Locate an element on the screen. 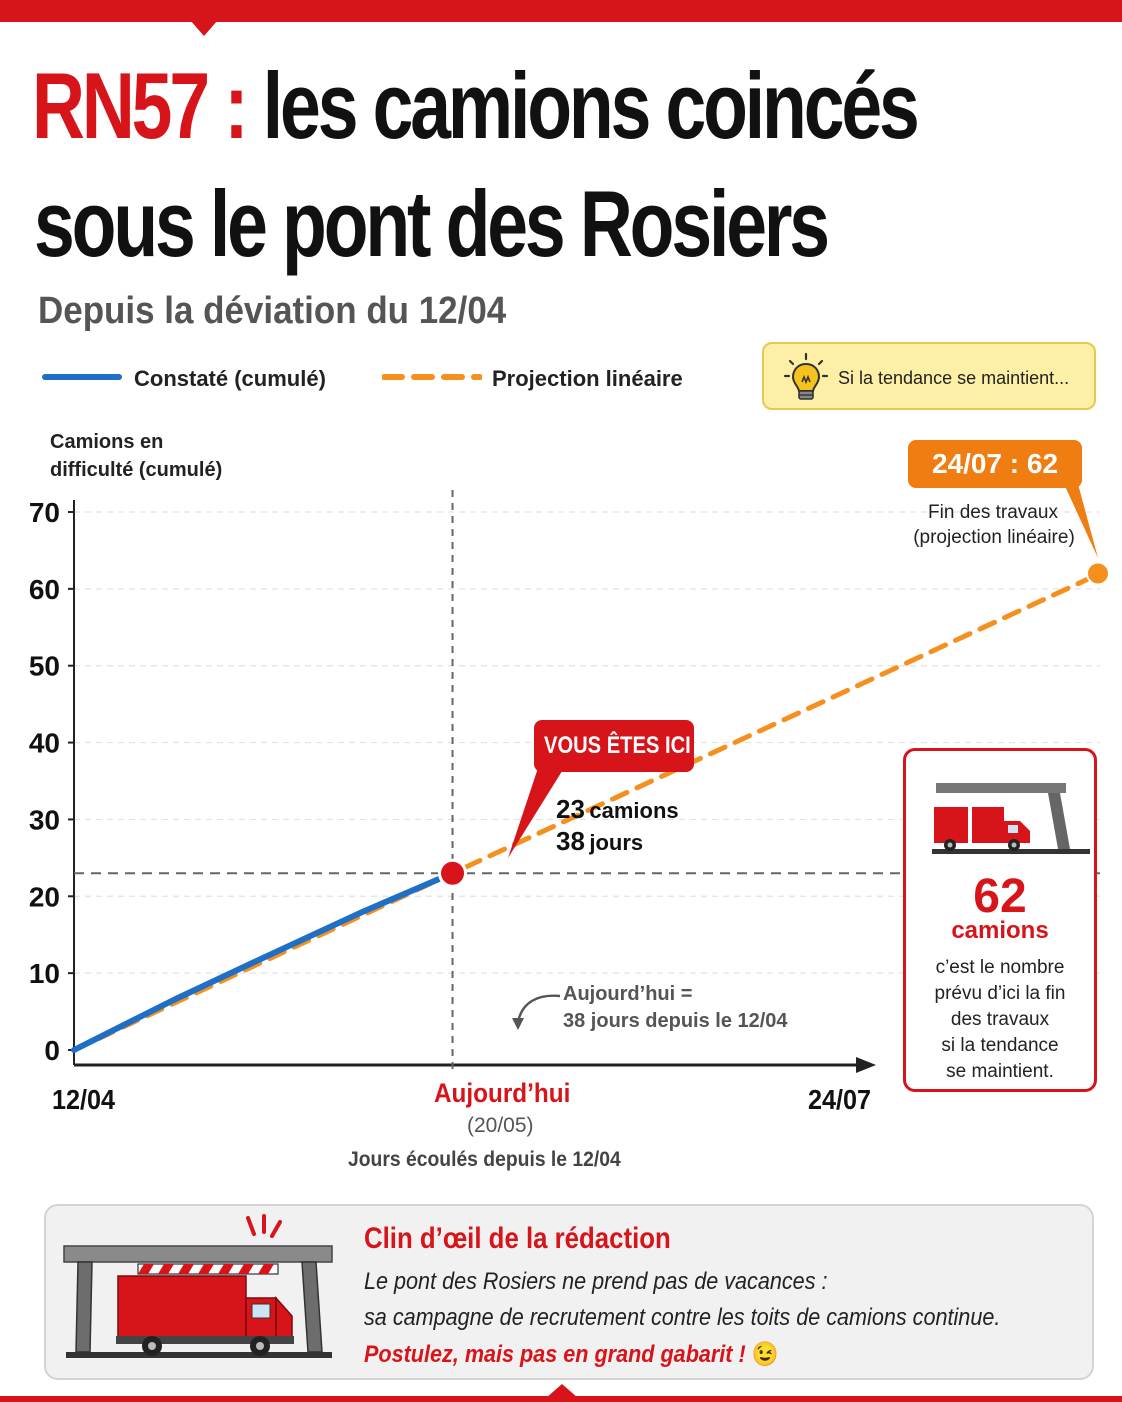 The width and height of the screenshot is (1122, 1402). legend-observed-swatch is located at coordinates (82, 377).